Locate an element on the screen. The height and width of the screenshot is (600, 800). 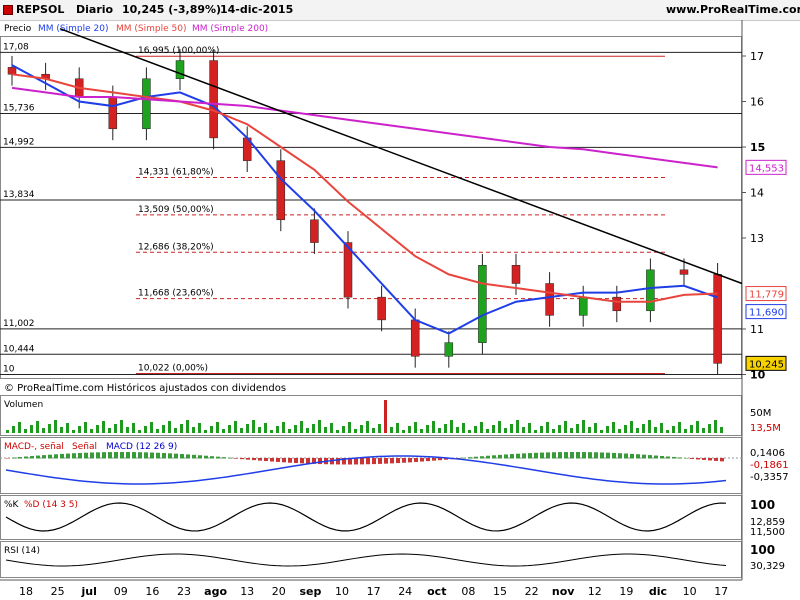
last-change: 10,245 (-3,89%) is located at coordinates (172, 9).